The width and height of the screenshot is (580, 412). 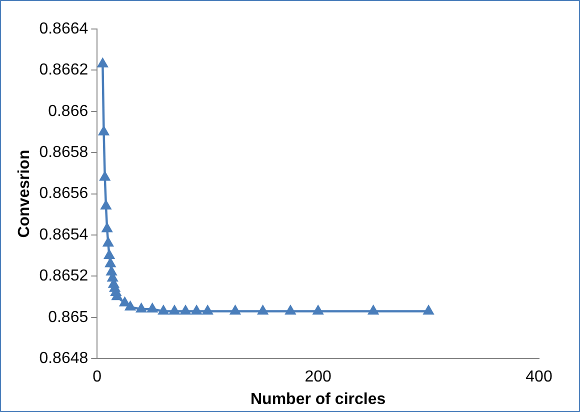 What do you see at coordinates (68, 111) in the screenshot?
I see `y-tick-label: 0.866` at bounding box center [68, 111].